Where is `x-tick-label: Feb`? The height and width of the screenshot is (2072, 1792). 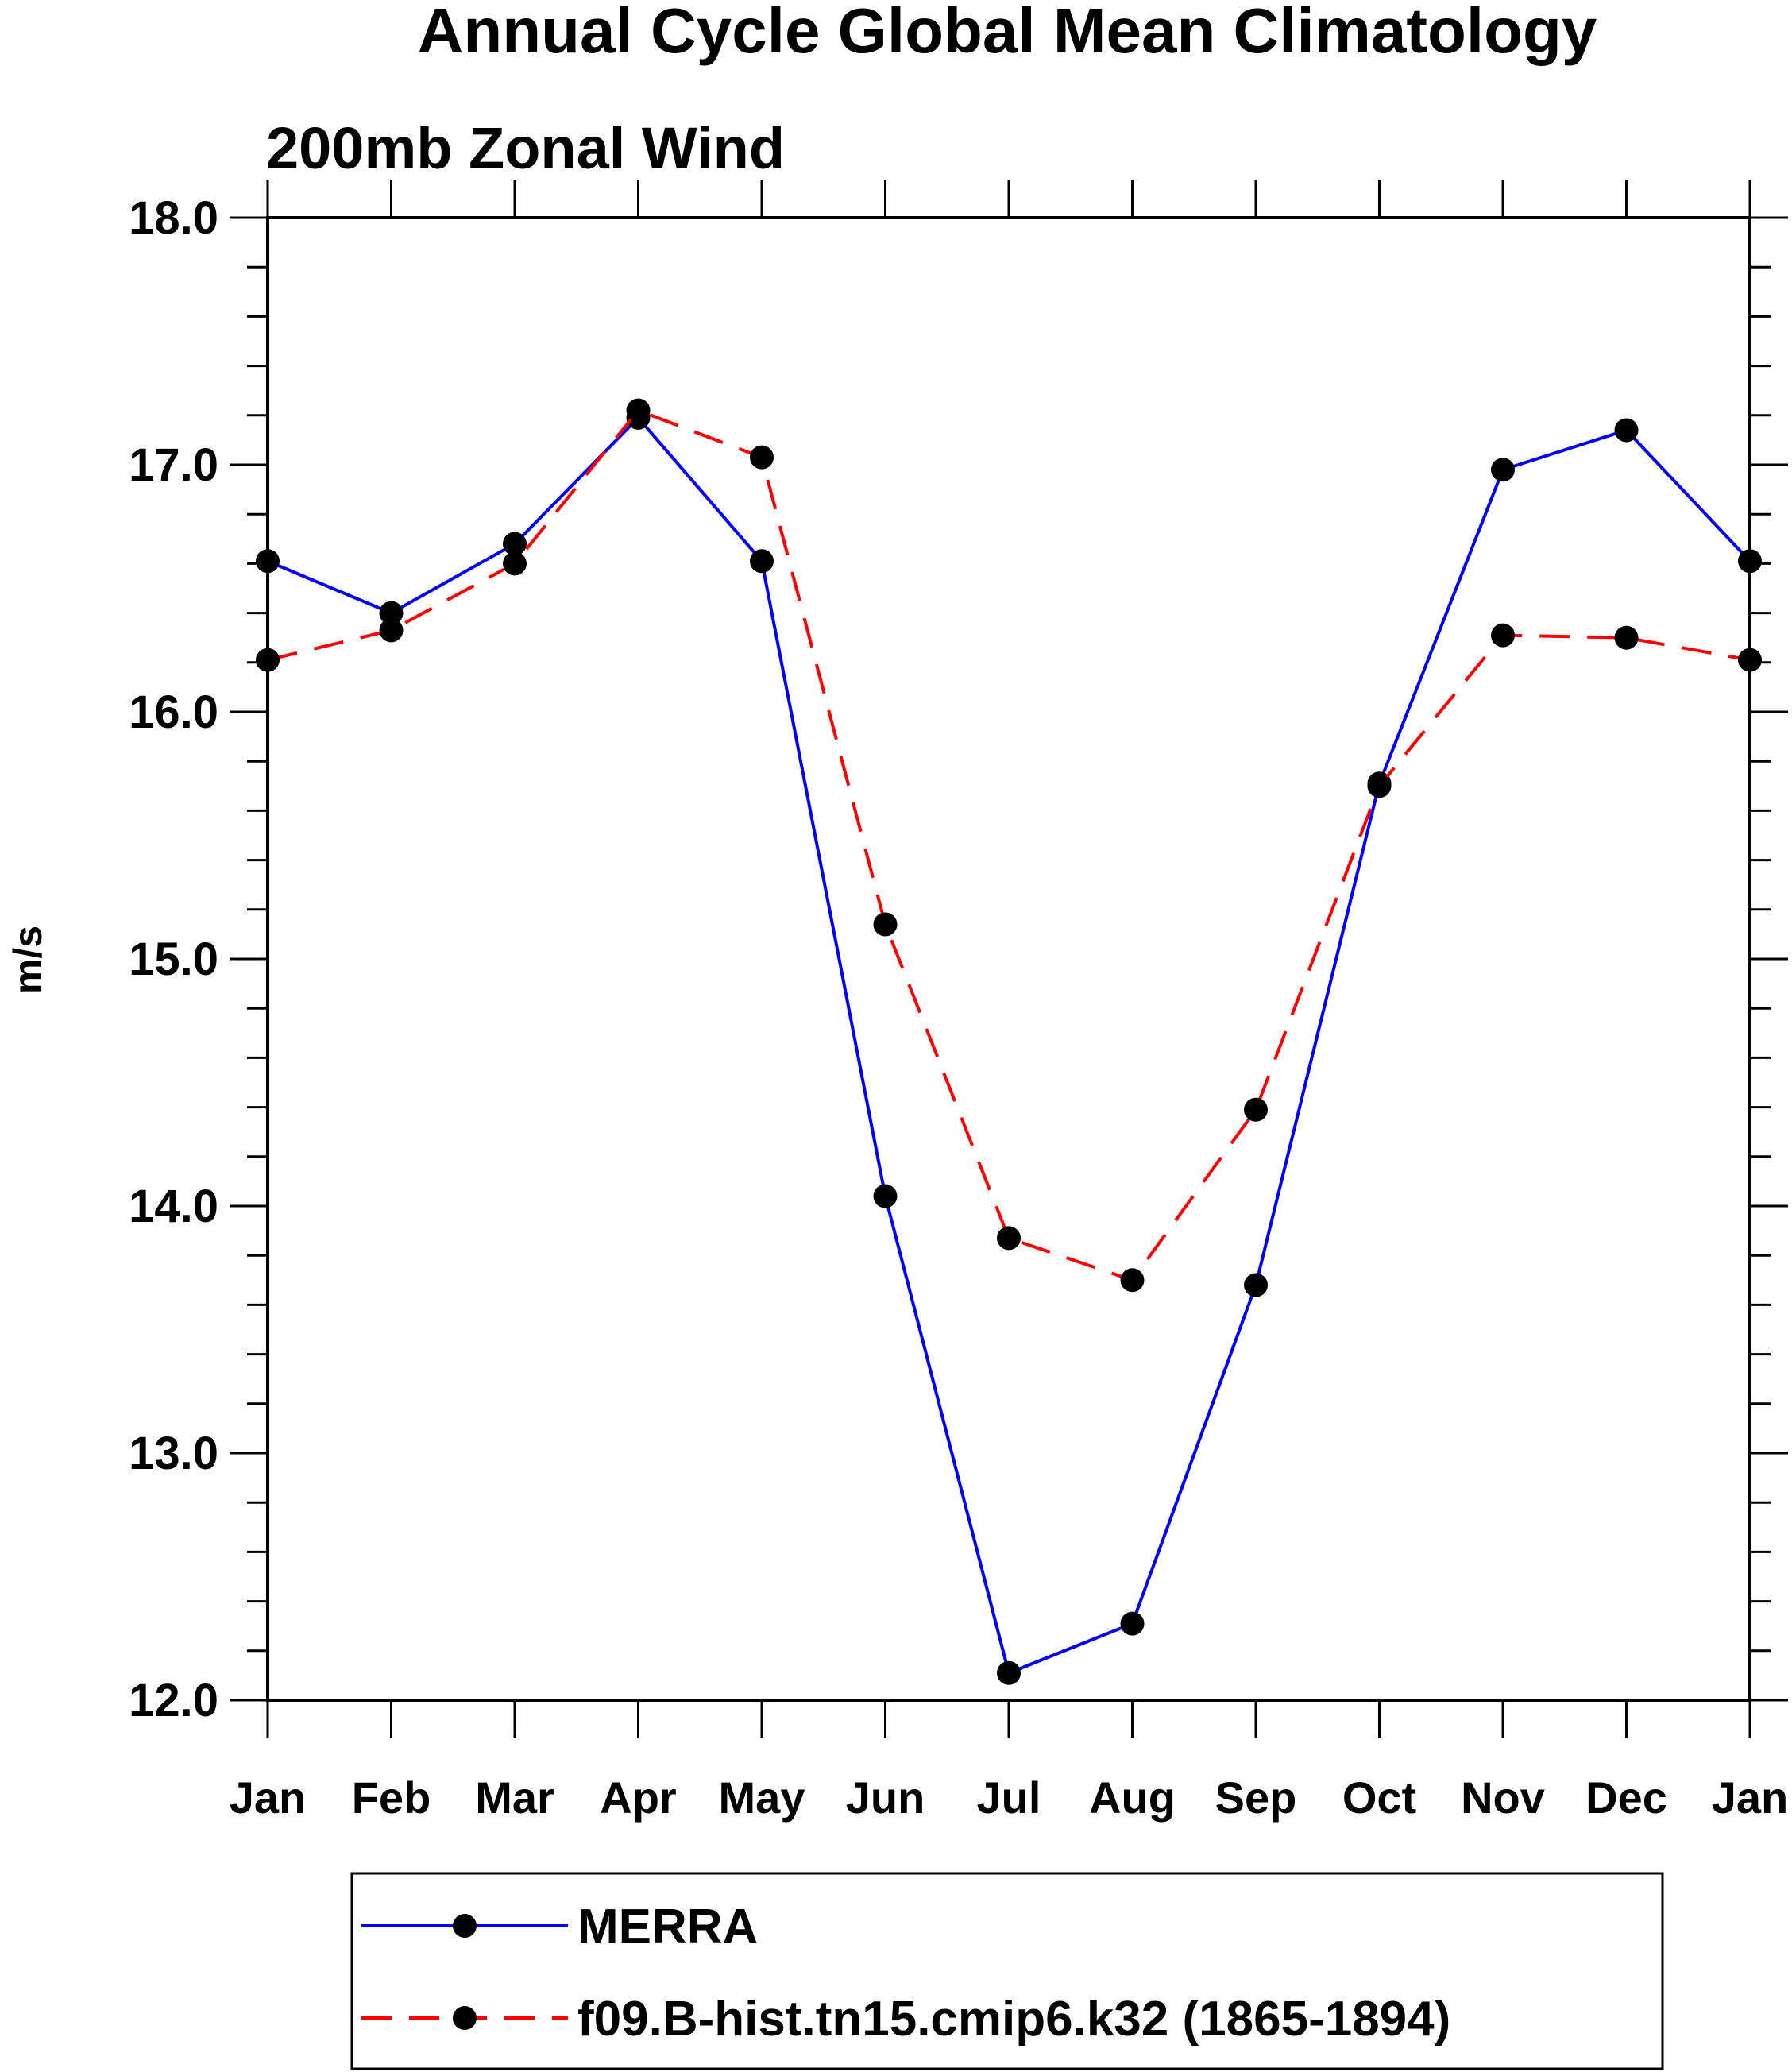 x-tick-label: Feb is located at coordinates (391, 1797).